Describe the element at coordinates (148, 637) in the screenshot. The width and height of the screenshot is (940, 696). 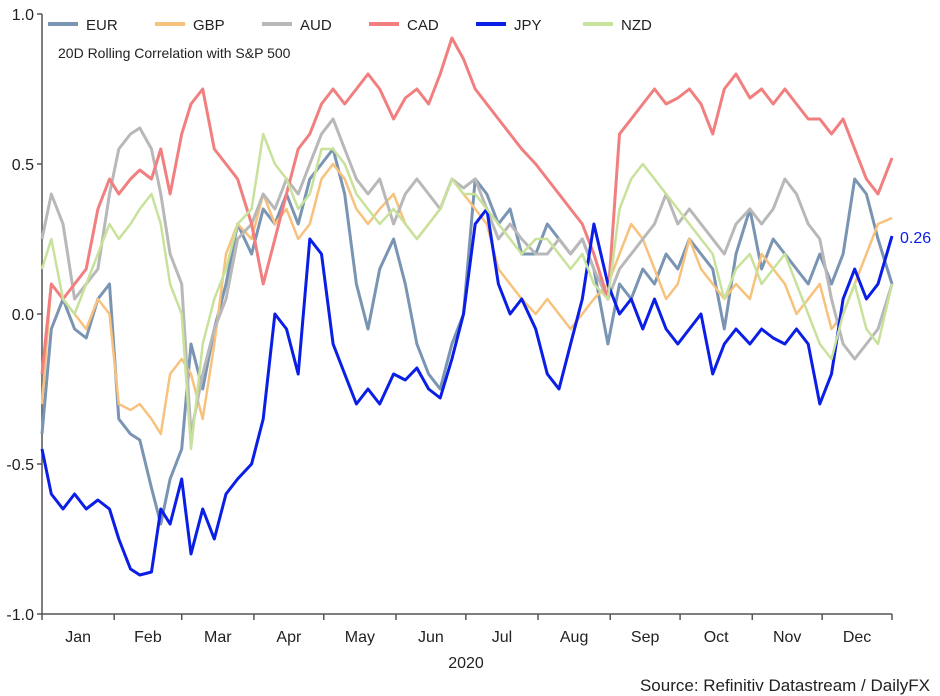
I see `x-tick-label: Feb` at that location.